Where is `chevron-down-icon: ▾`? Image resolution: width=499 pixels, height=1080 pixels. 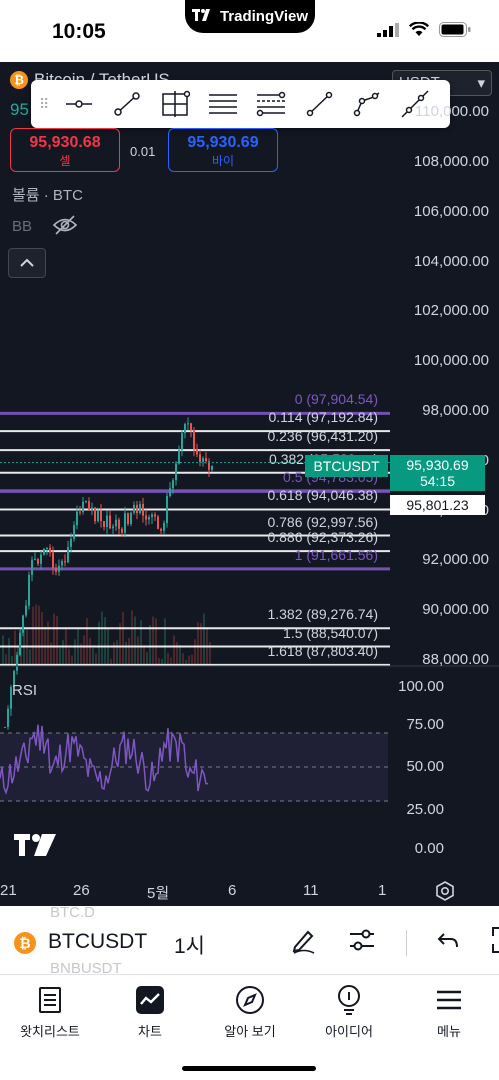
chevron-down-icon: ▾ is located at coordinates (481, 83).